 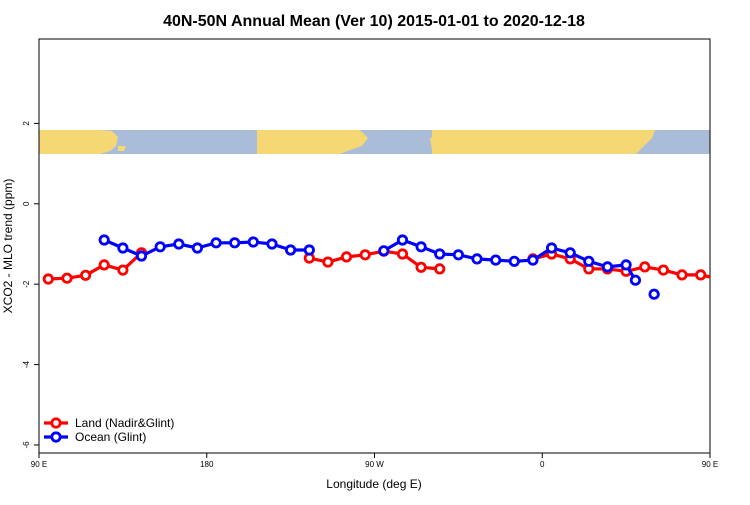 What do you see at coordinates (374, 464) in the screenshot?
I see `x-tick-label: 90 W` at bounding box center [374, 464].